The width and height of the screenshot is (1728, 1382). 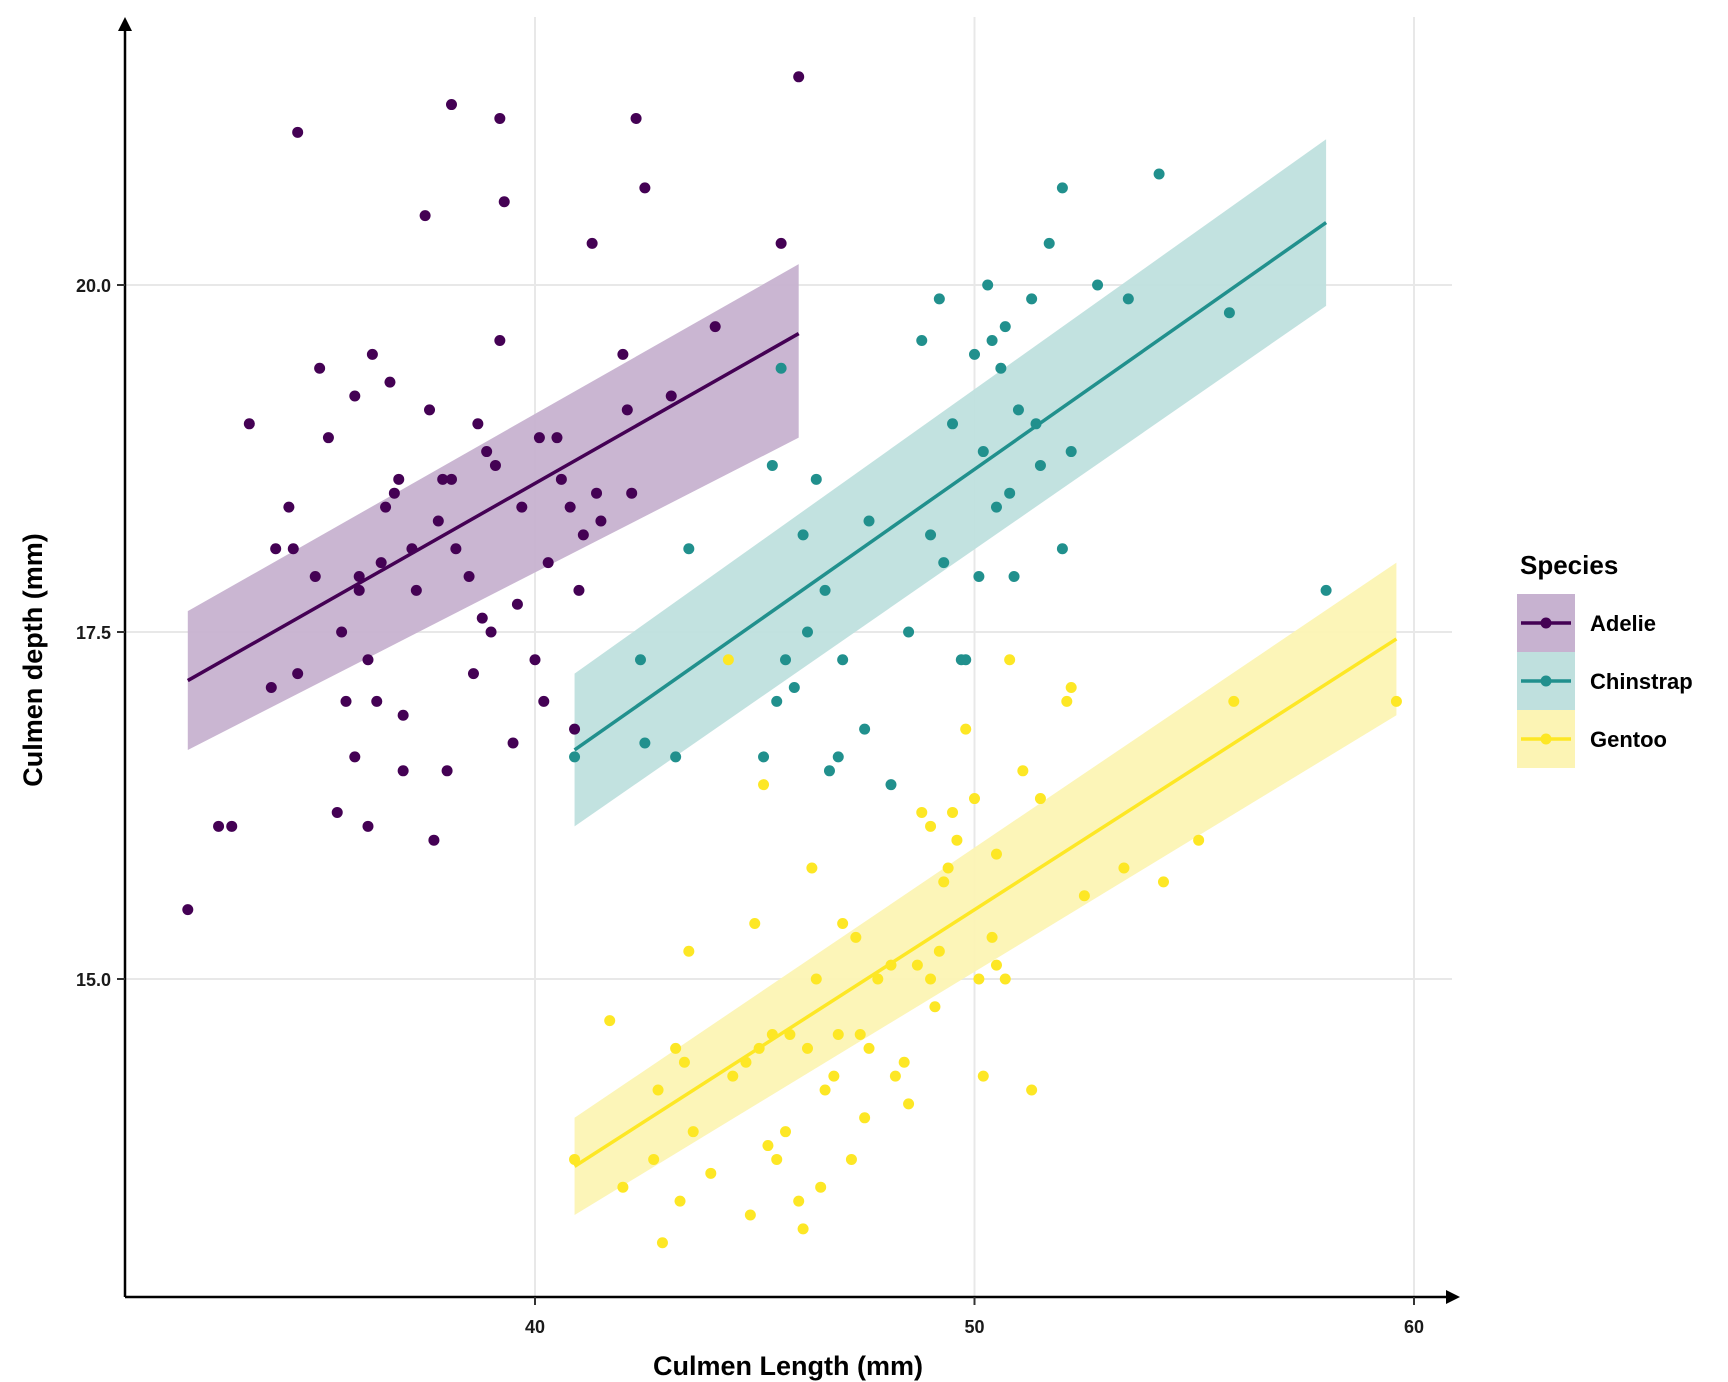 What do you see at coordinates (1605, 659) in the screenshot?
I see `legend: Species Adelie Chinstrap Gentoo` at bounding box center [1605, 659].